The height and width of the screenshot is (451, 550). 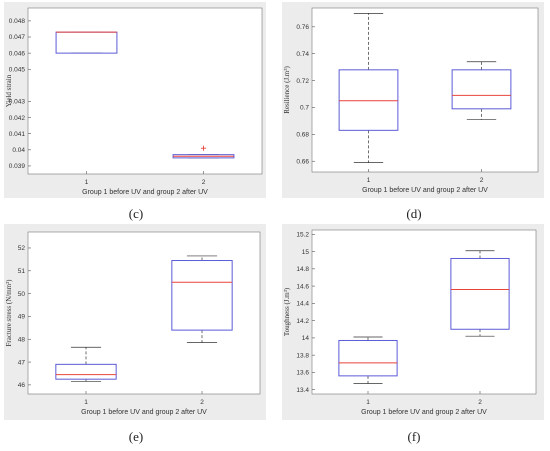 What do you see at coordinates (424, 412) in the screenshot?
I see `chart-f-xlabel: Group 1 before UV and group 2 after UV` at bounding box center [424, 412].